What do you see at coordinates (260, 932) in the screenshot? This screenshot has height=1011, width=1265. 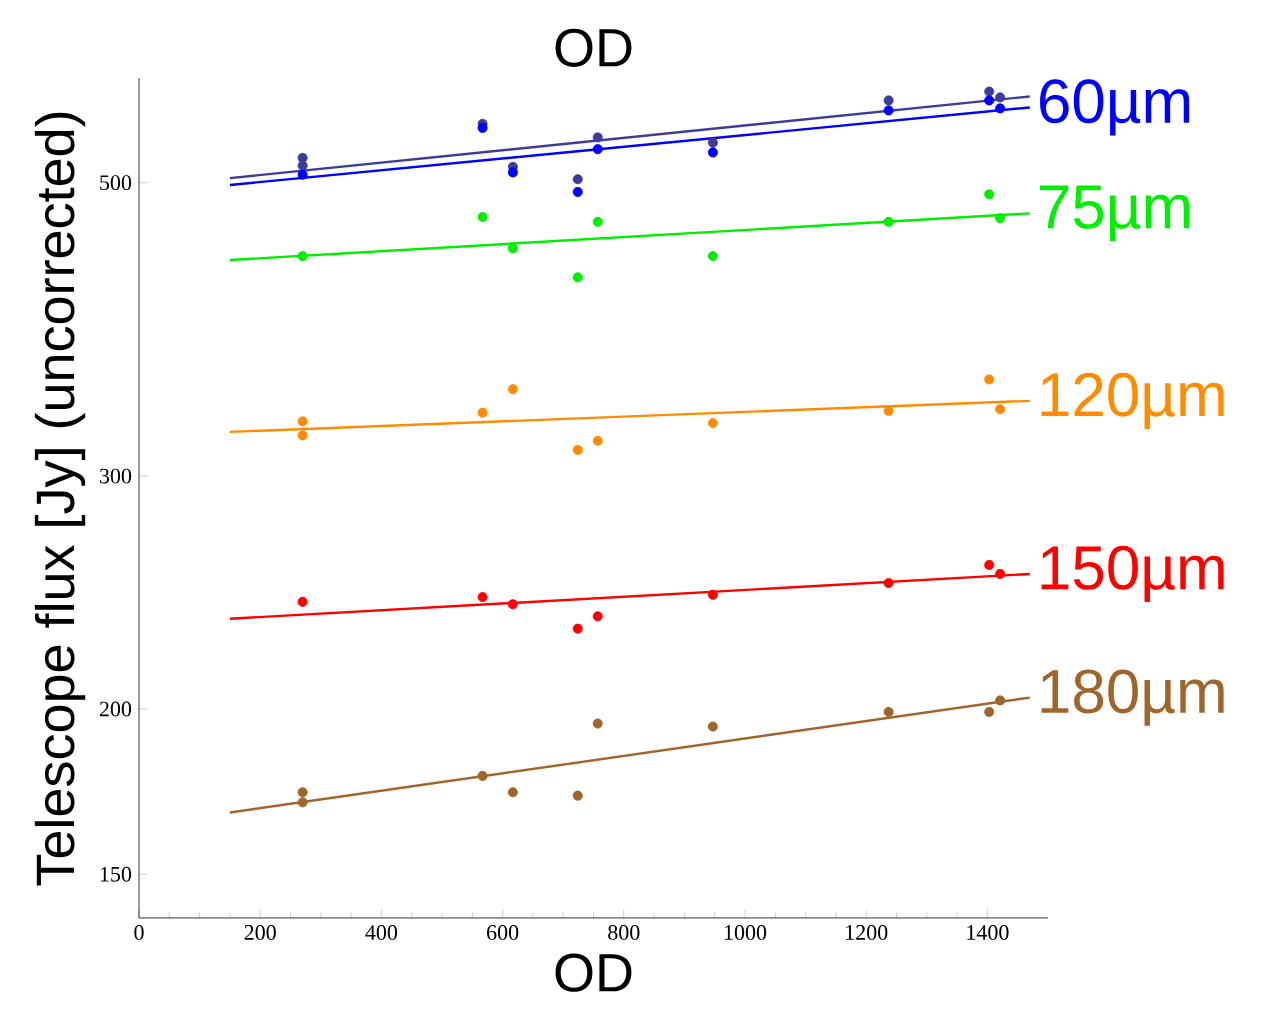 I see `x-tick-label: 200` at bounding box center [260, 932].